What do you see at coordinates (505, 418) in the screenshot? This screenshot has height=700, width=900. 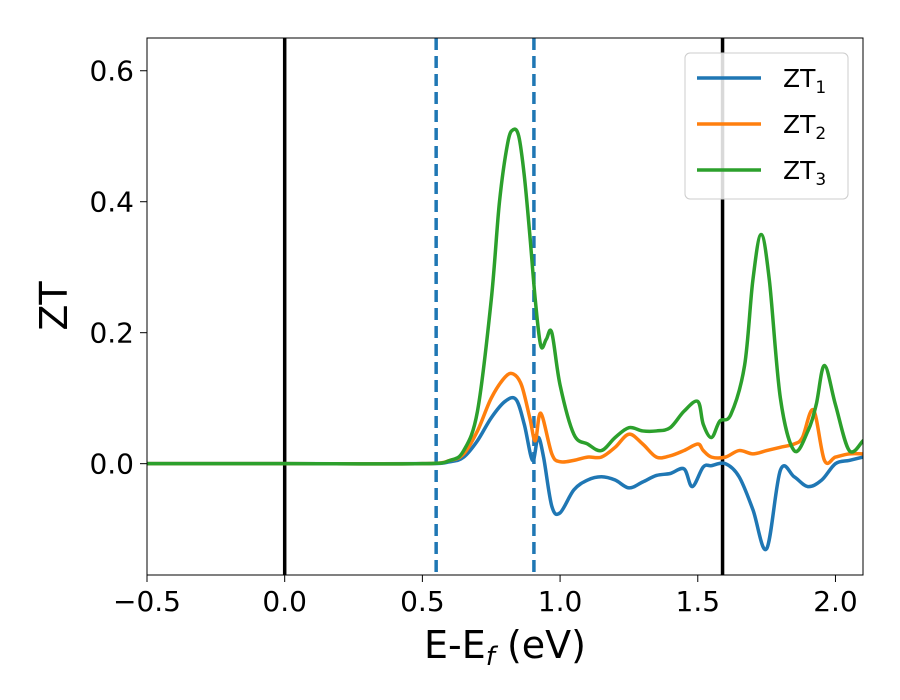 I see `series-line-zt2` at bounding box center [505, 418].